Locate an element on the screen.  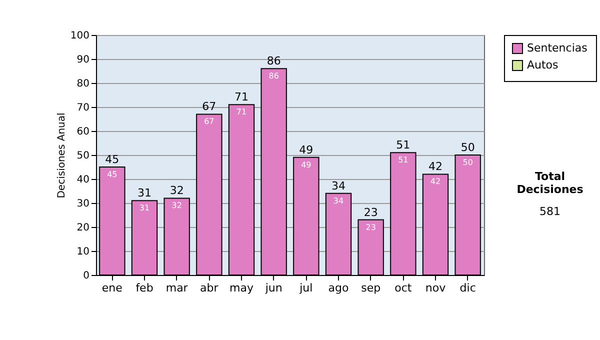
y-tick-label: 60 is located at coordinates (83, 132).